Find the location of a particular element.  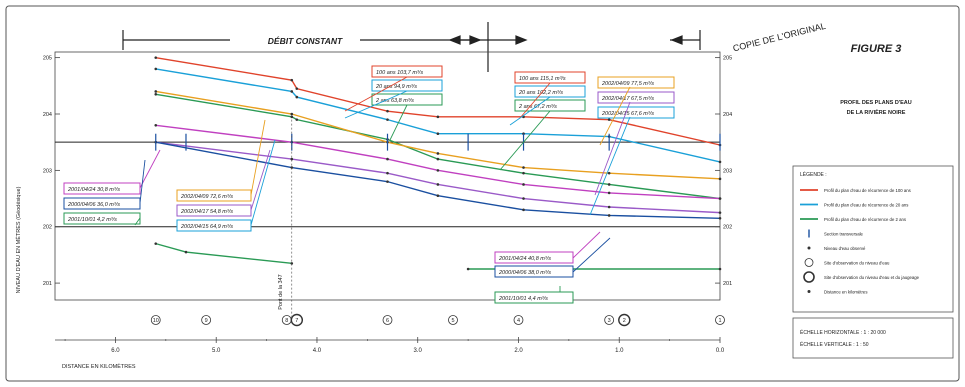

flow-label: 2002/04/17 54,8 m³/s is located at coordinates (206, 212).